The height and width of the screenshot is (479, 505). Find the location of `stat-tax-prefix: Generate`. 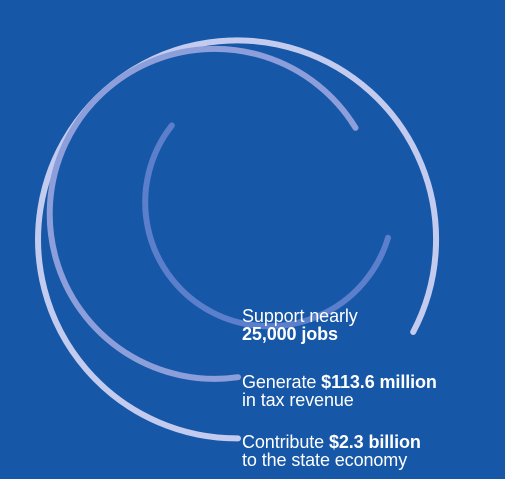

stat-tax-prefix: Generate is located at coordinates (282, 382).